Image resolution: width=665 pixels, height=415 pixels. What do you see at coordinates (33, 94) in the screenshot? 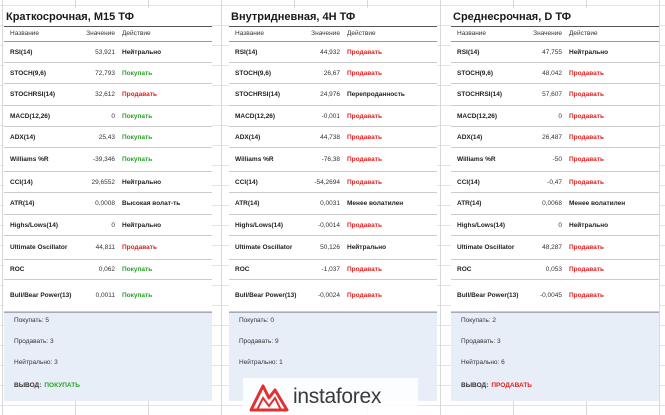
I see `indicator-name: STOCHRSI(14)` at bounding box center [33, 94].